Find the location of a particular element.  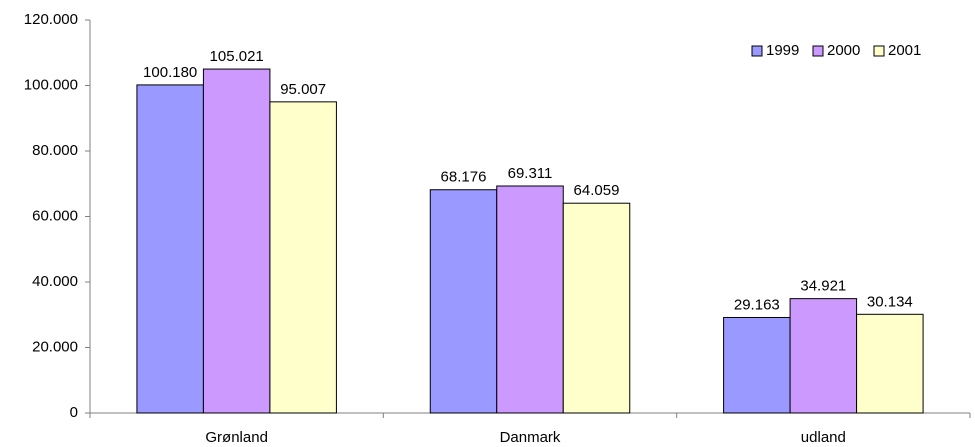

y-tick-label: 40.000 is located at coordinates (55, 281).